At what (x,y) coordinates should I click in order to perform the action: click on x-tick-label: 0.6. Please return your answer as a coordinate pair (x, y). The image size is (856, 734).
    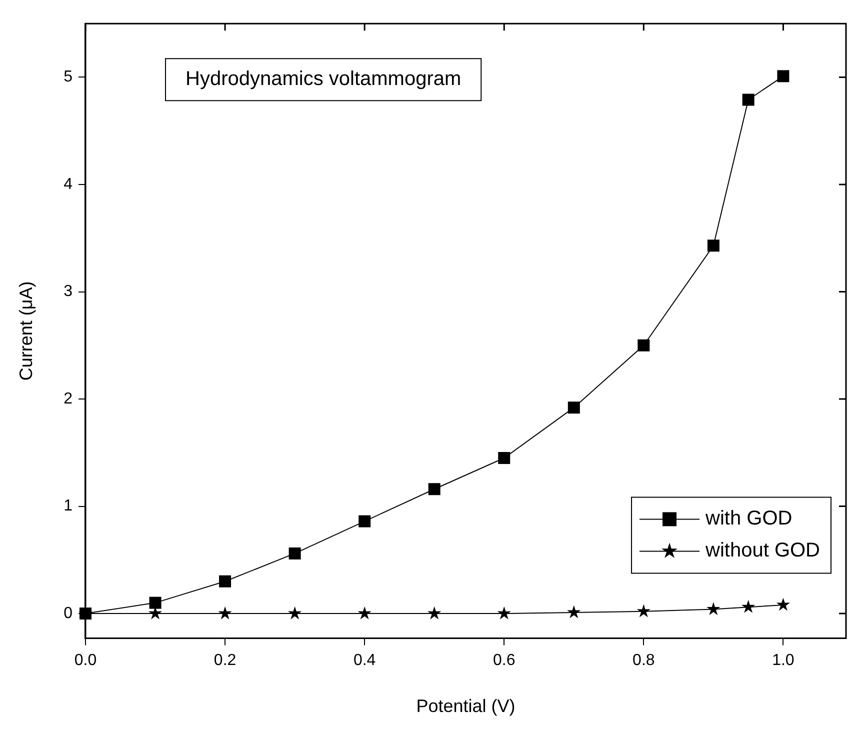
    Looking at the image, I should click on (504, 661).